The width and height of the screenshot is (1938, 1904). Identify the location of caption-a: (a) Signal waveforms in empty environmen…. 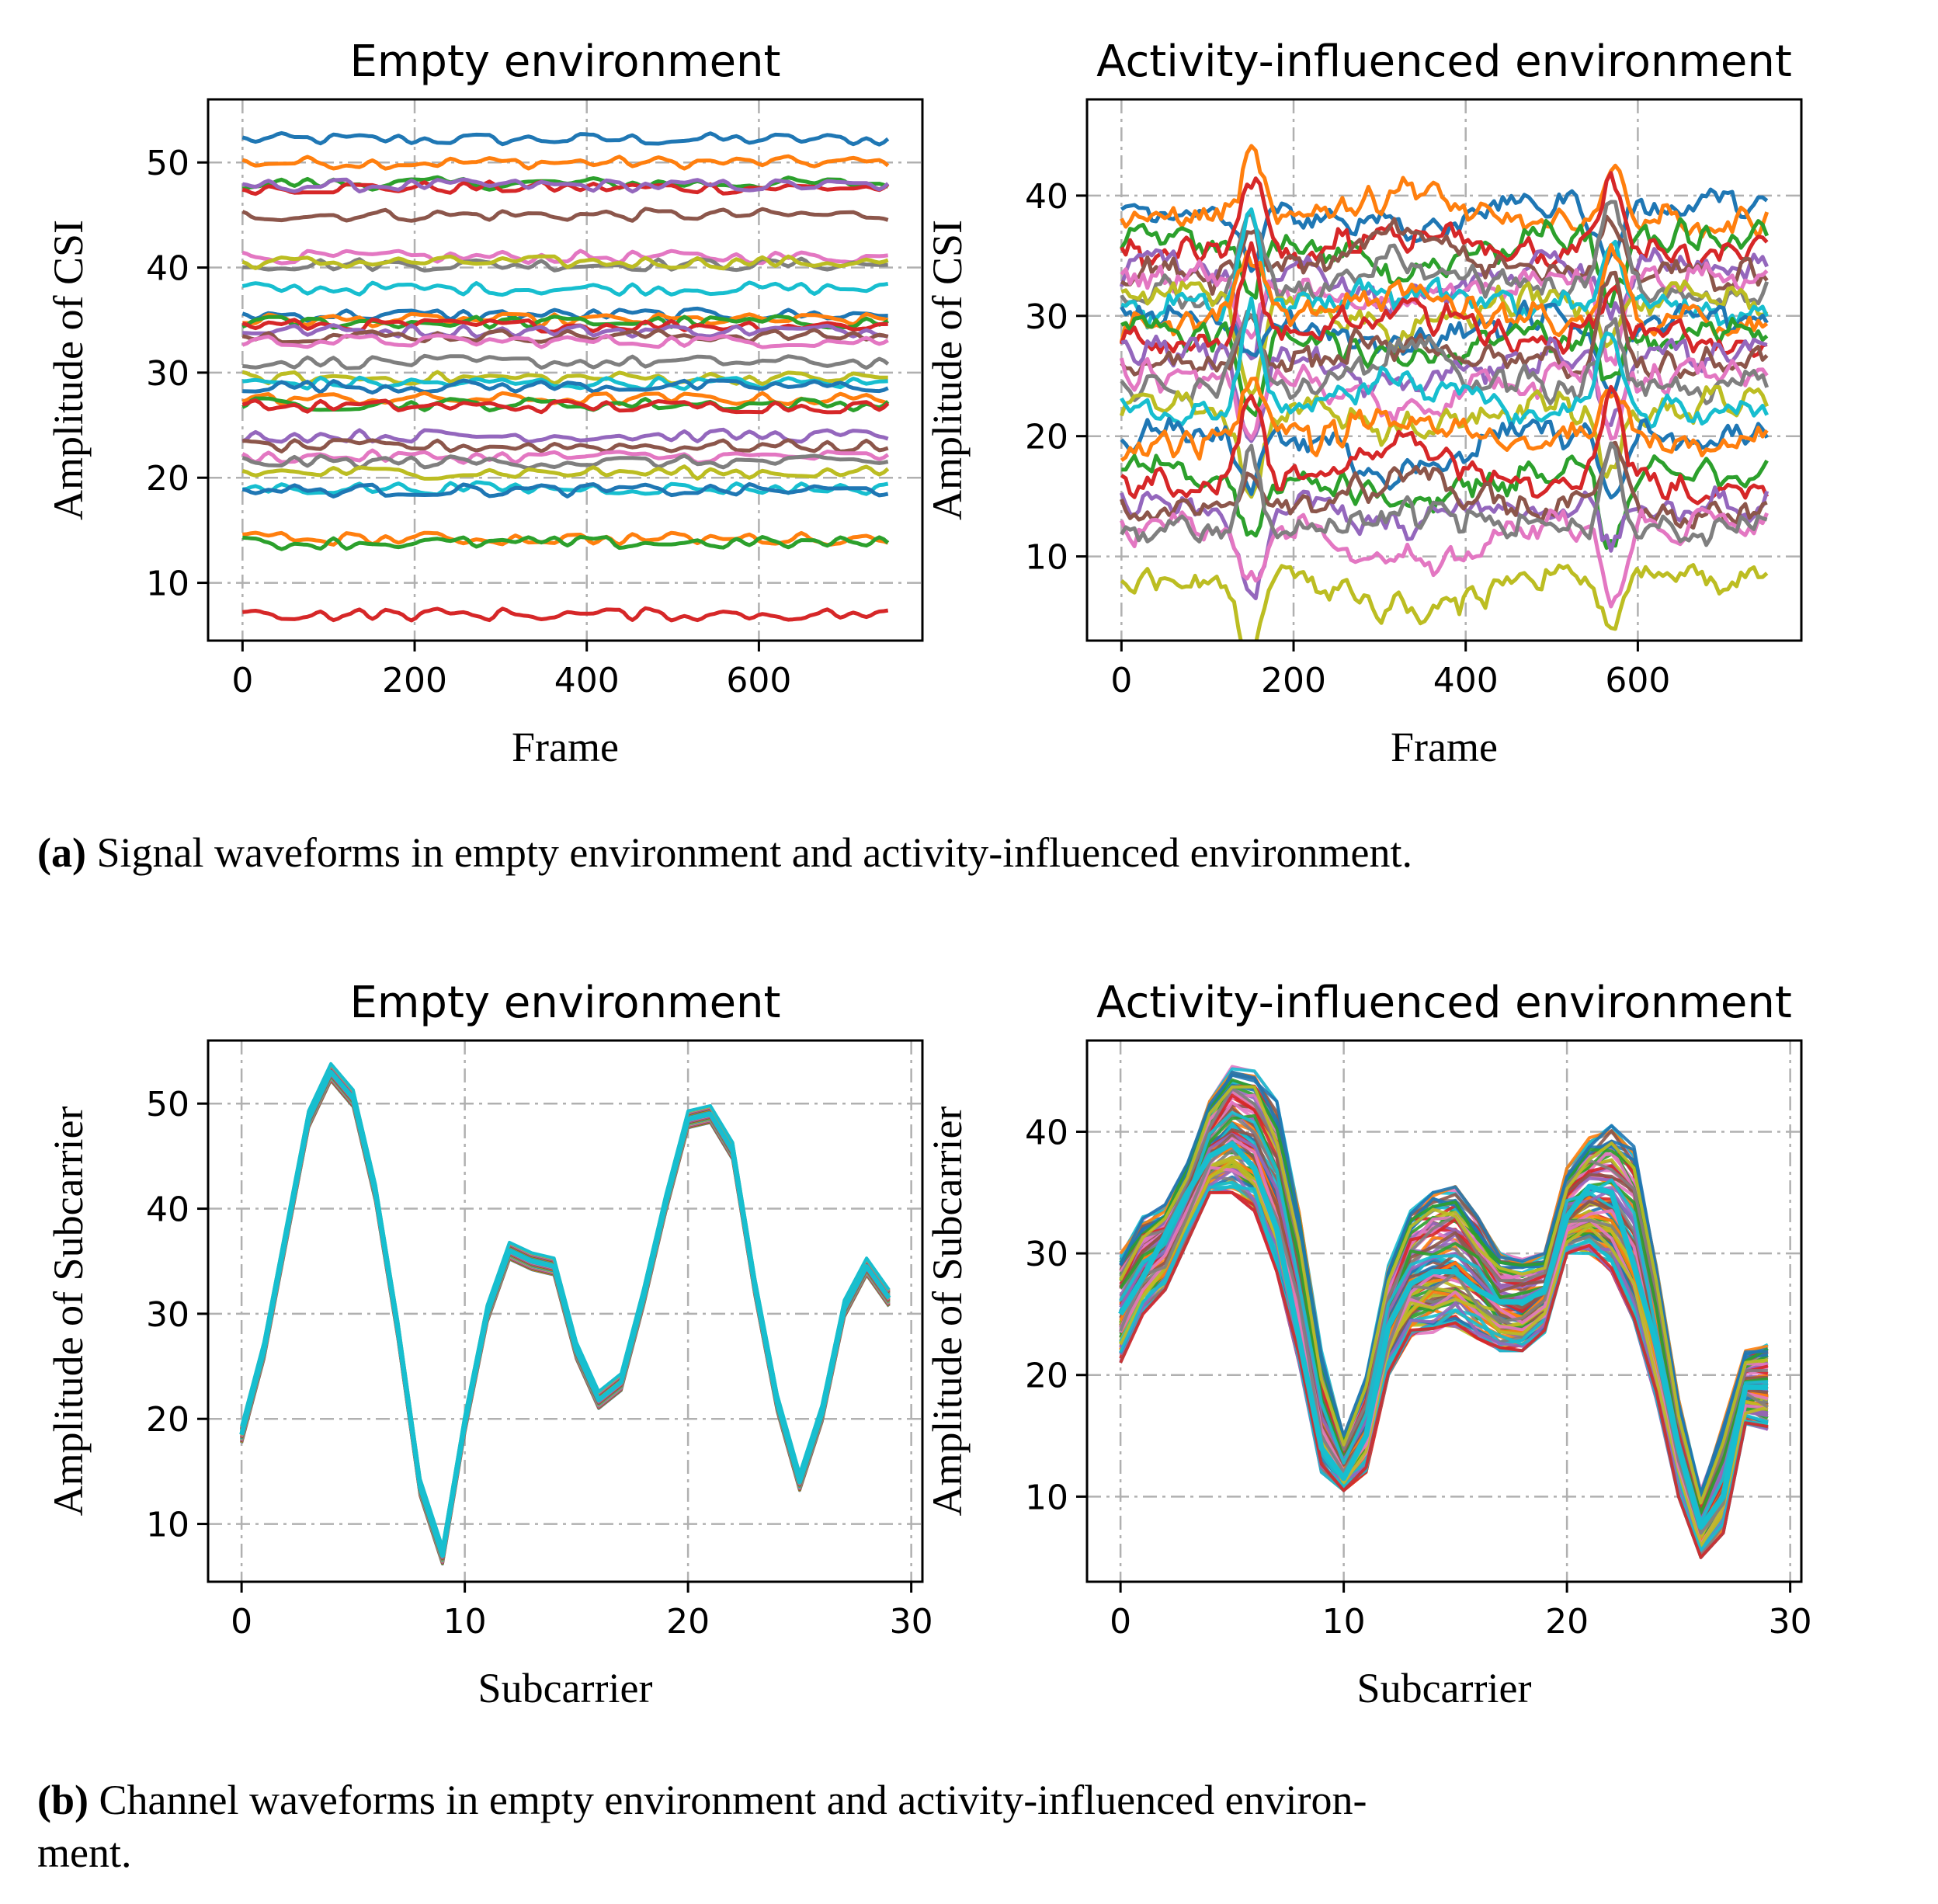
(724, 853).